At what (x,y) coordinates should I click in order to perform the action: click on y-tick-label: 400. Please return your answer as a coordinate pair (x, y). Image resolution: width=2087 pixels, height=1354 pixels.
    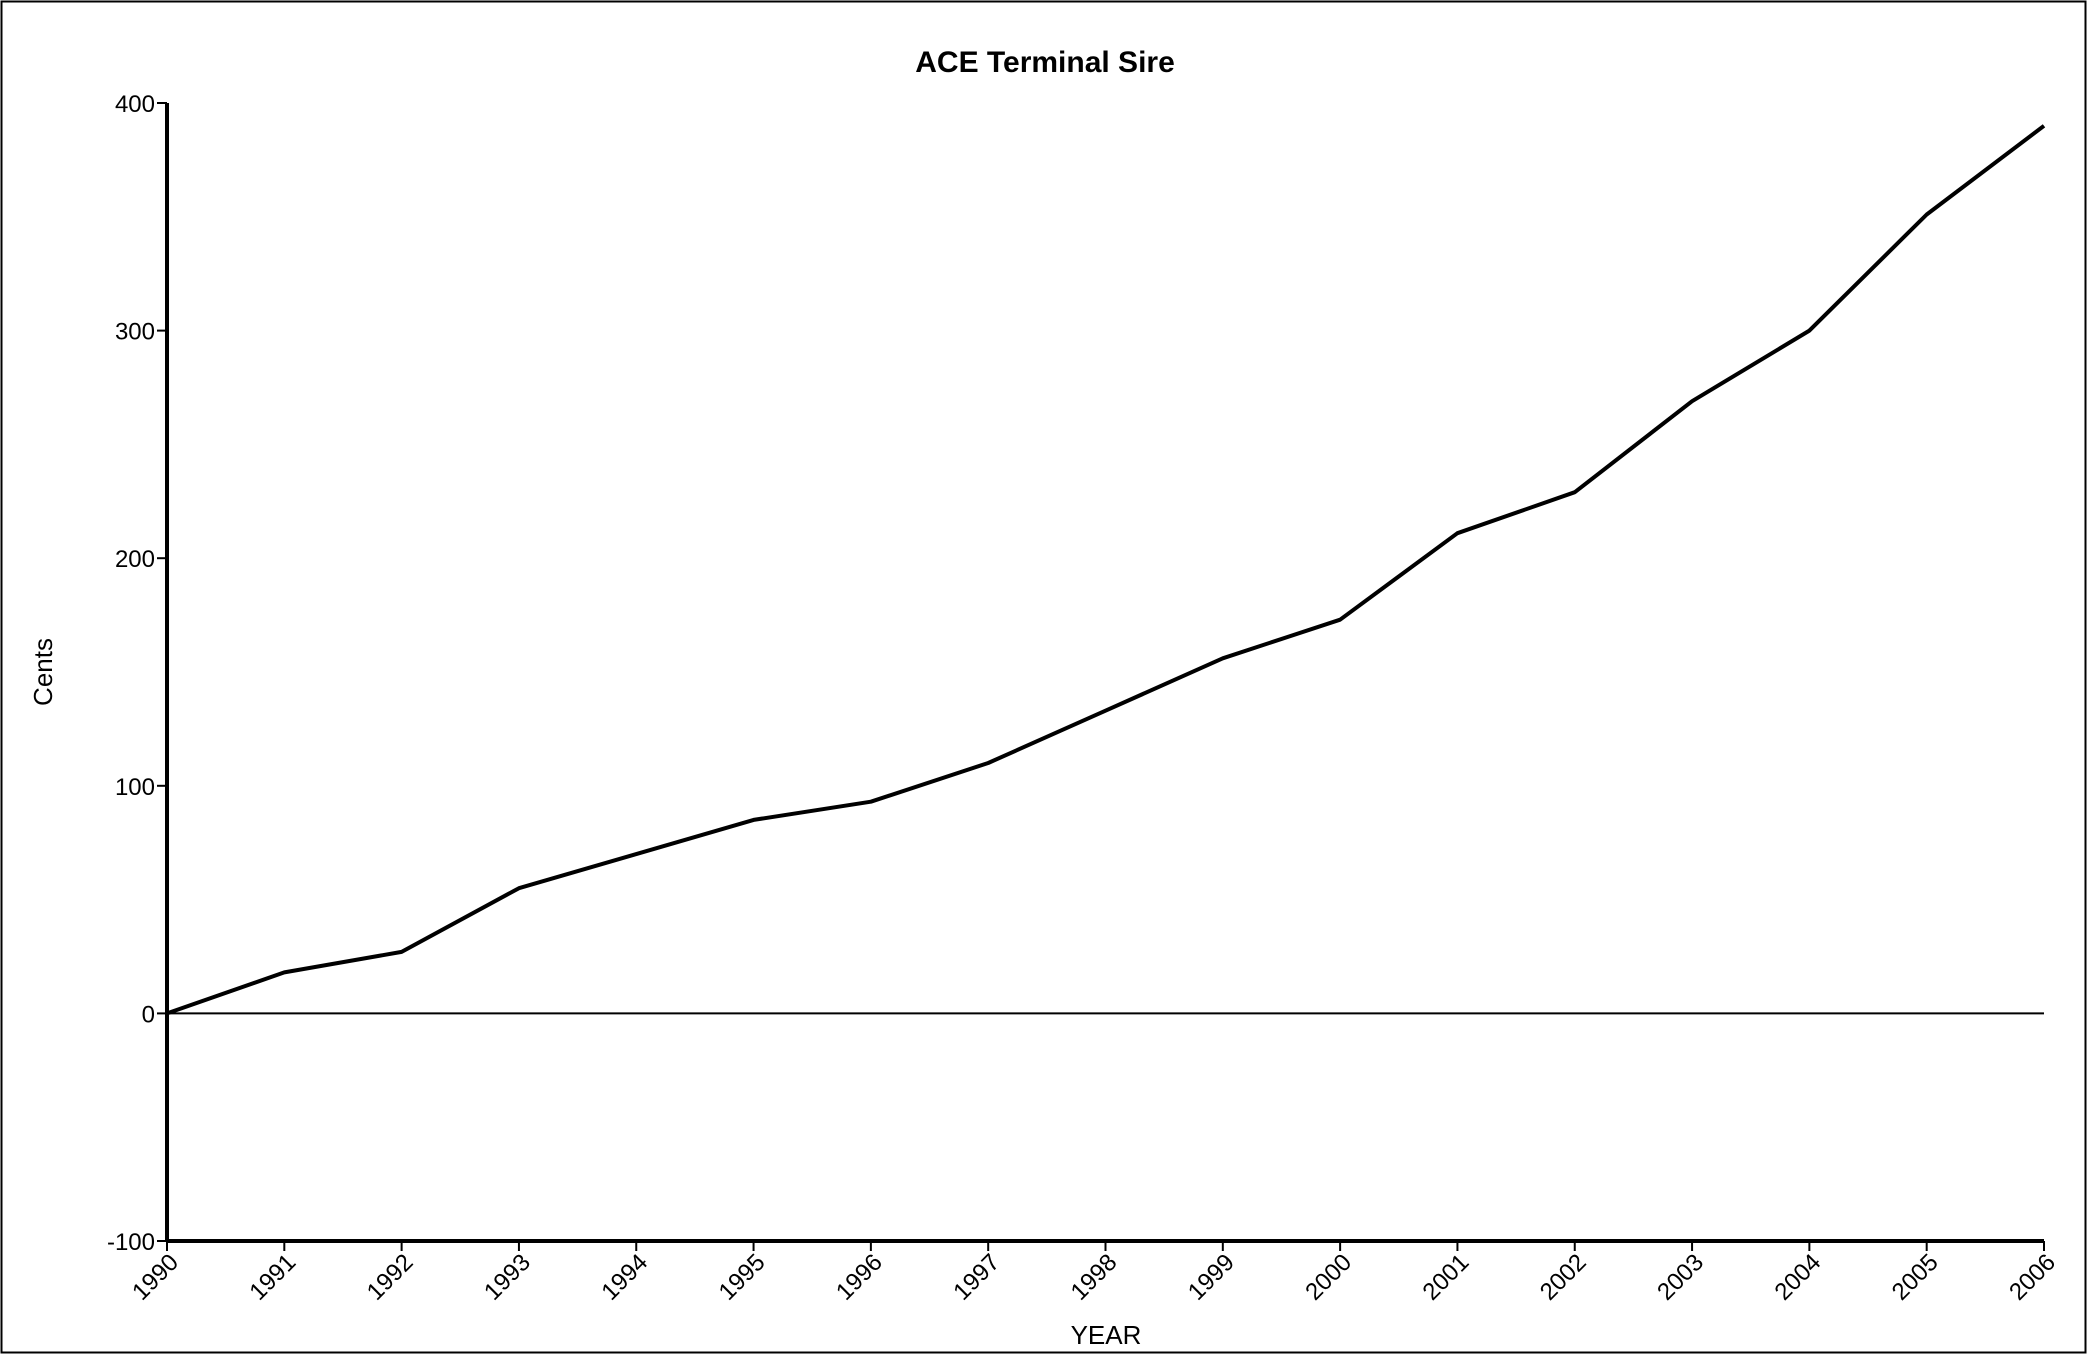
    Looking at the image, I should click on (135, 104).